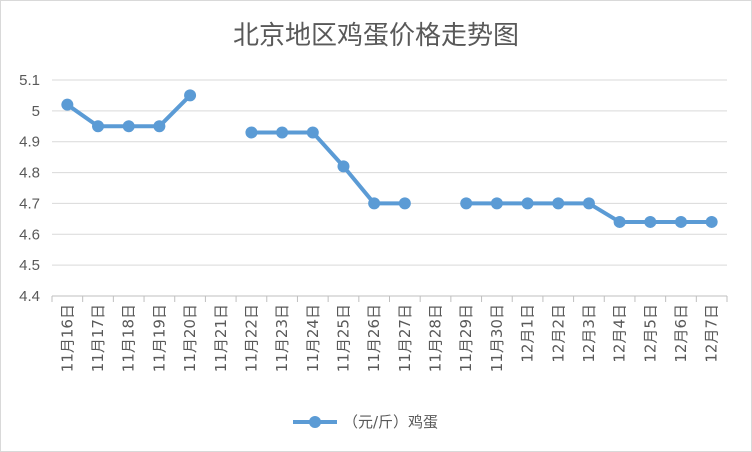 The image size is (752, 452). I want to click on x-tick-label: 12月3日, so click(589, 333).